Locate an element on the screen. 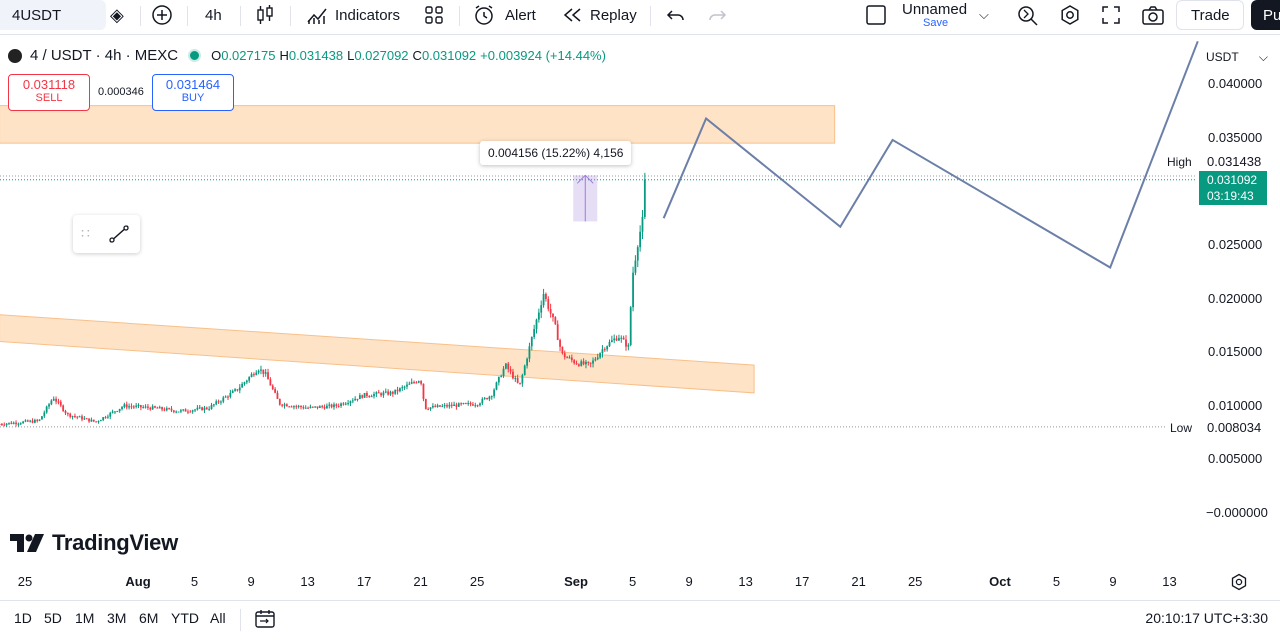 Image resolution: width=1280 pixels, height=640 pixels. trend-line-icon is located at coordinates (119, 234).